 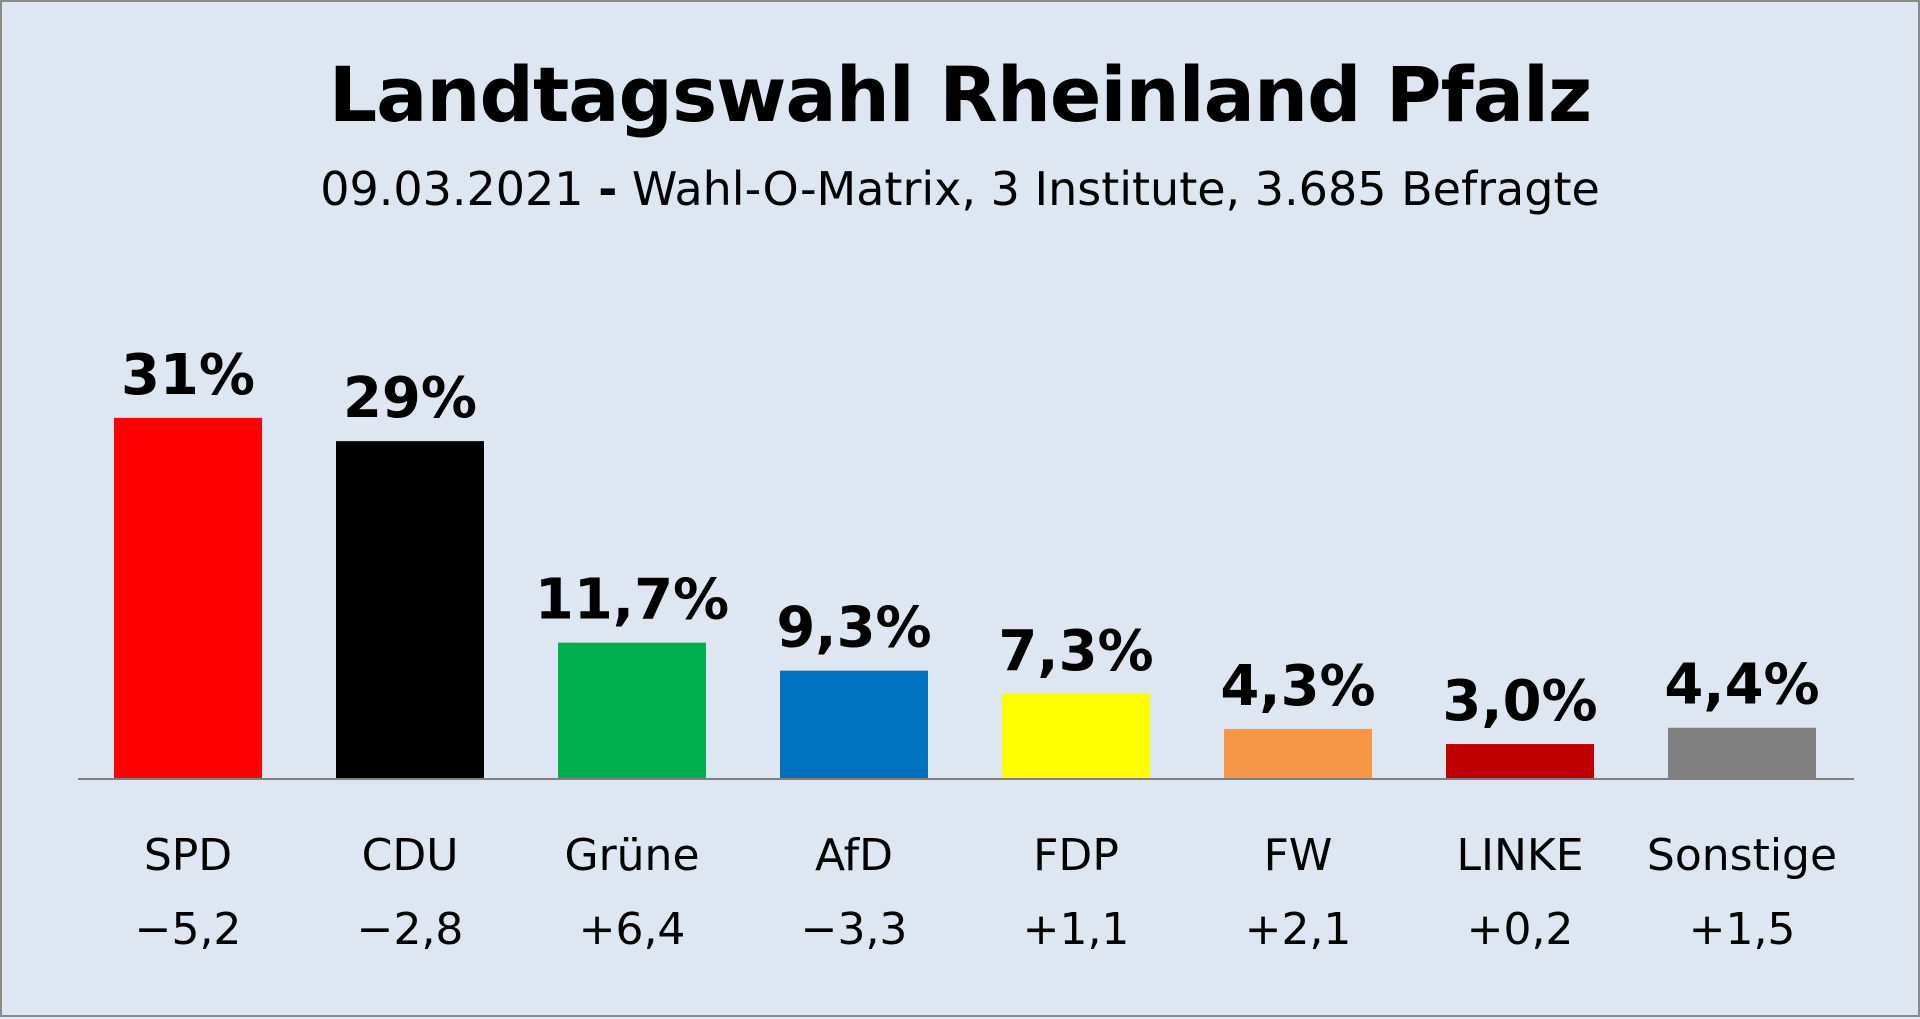 What do you see at coordinates (1519, 701) in the screenshot?
I see `value-label-linke: 3,0%` at bounding box center [1519, 701].